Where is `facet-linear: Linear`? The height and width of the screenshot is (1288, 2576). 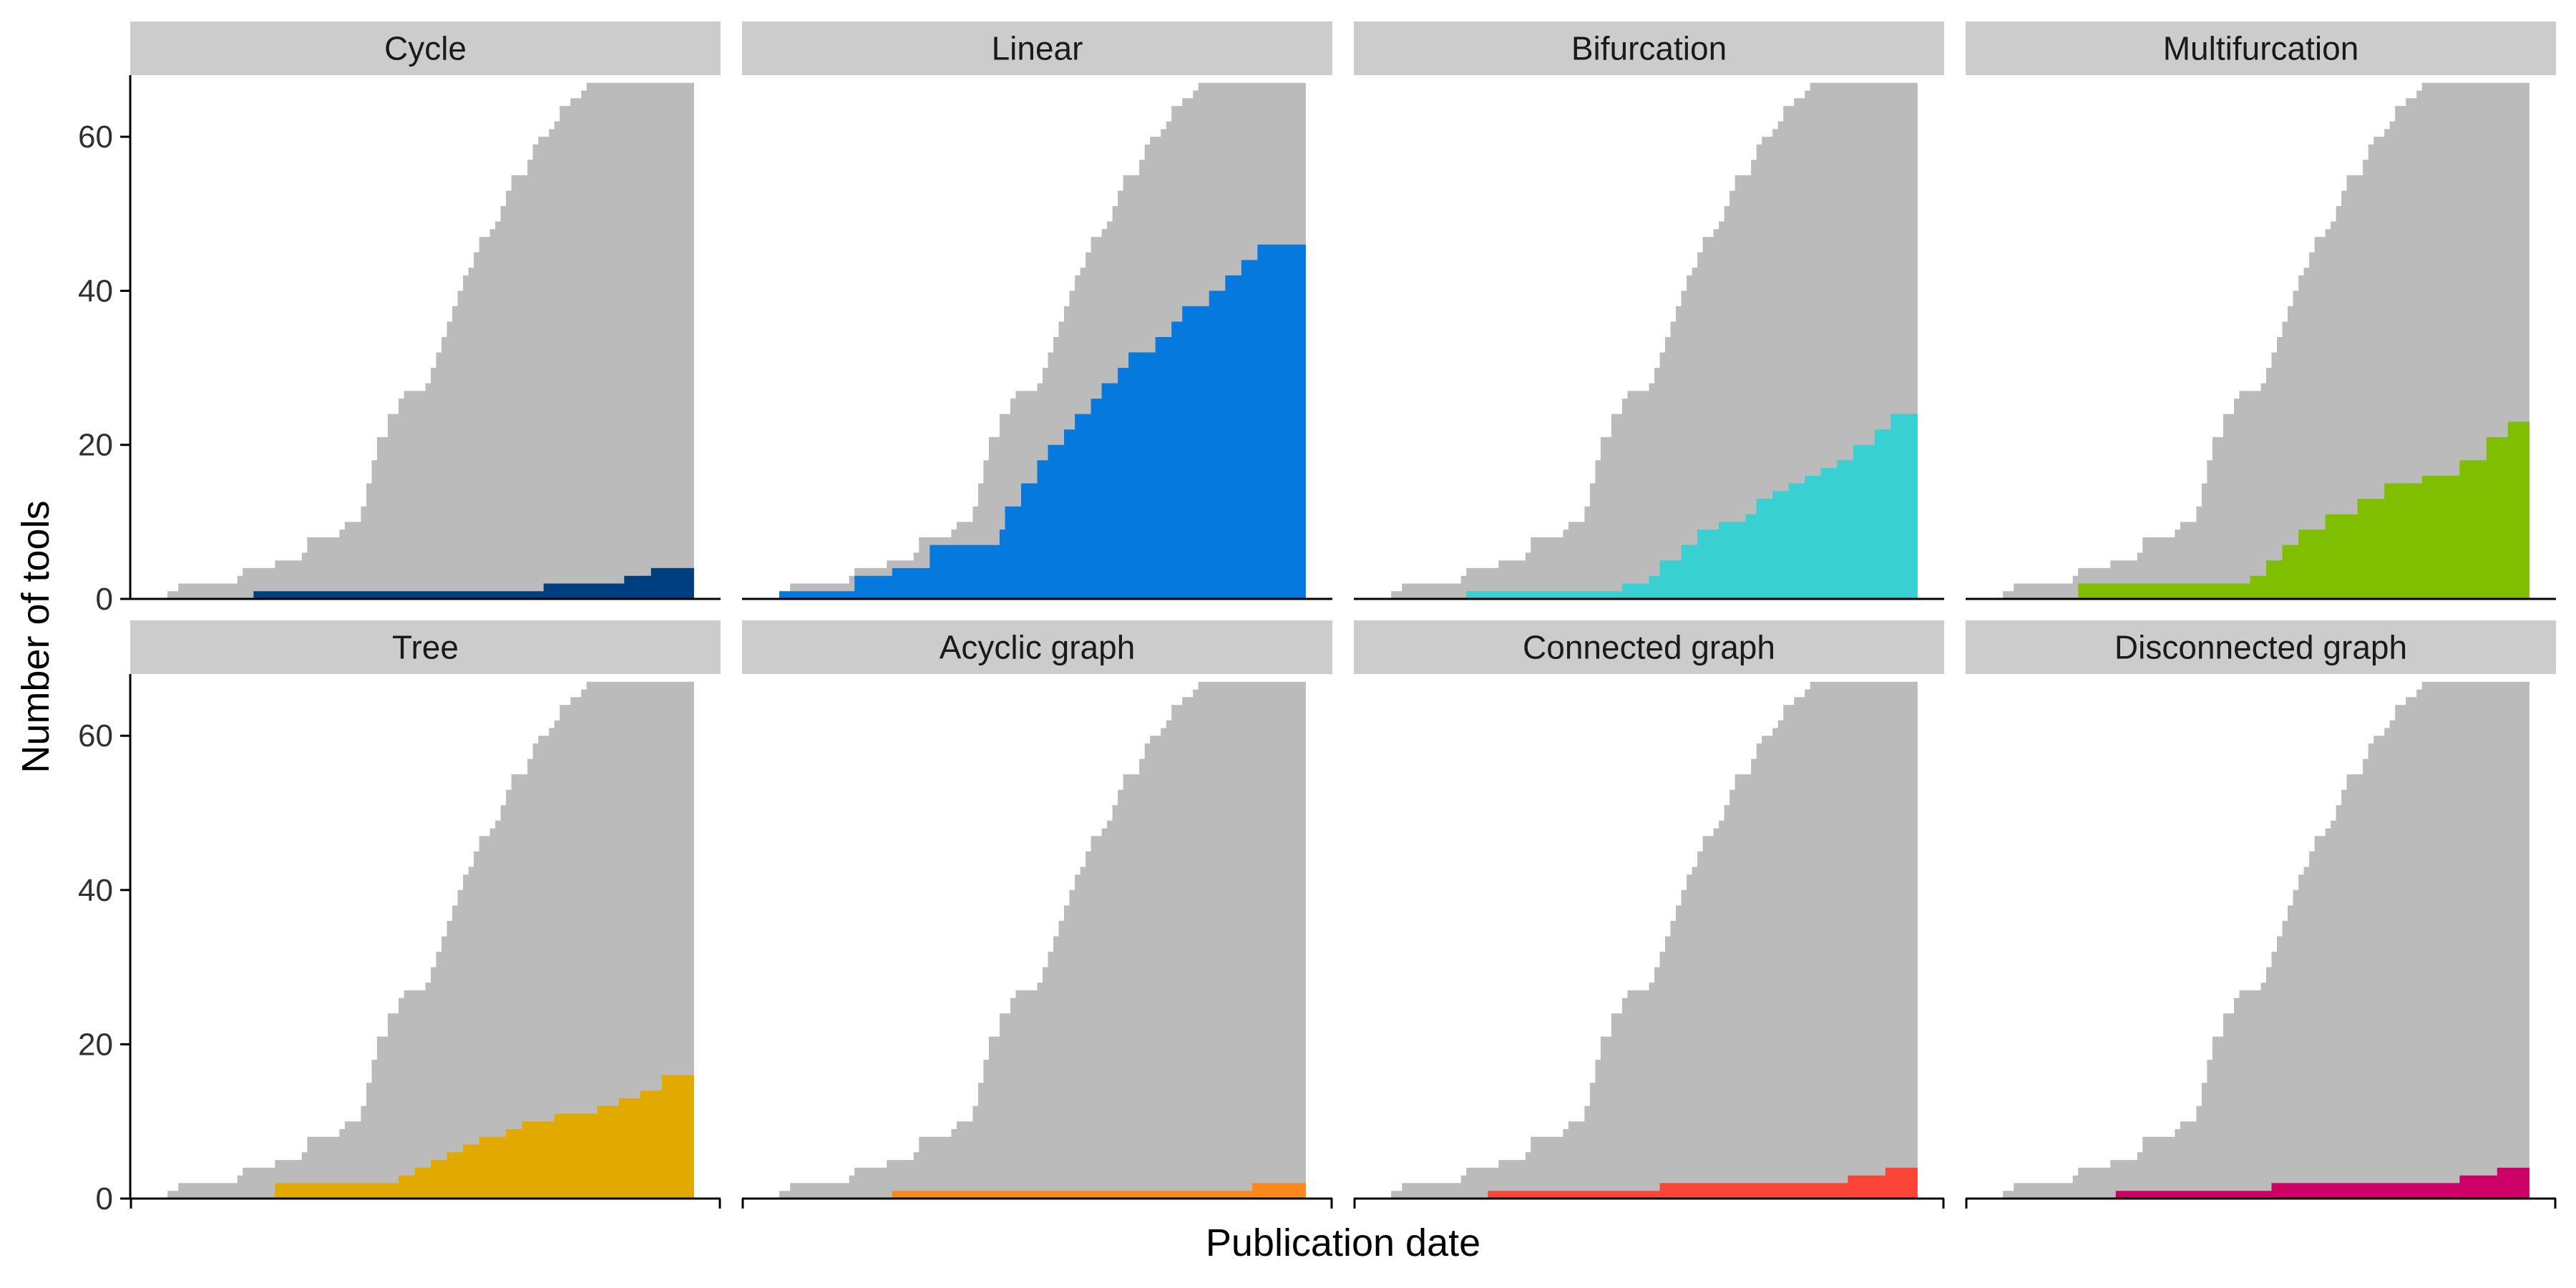
facet-linear: Linear is located at coordinates (1037, 310).